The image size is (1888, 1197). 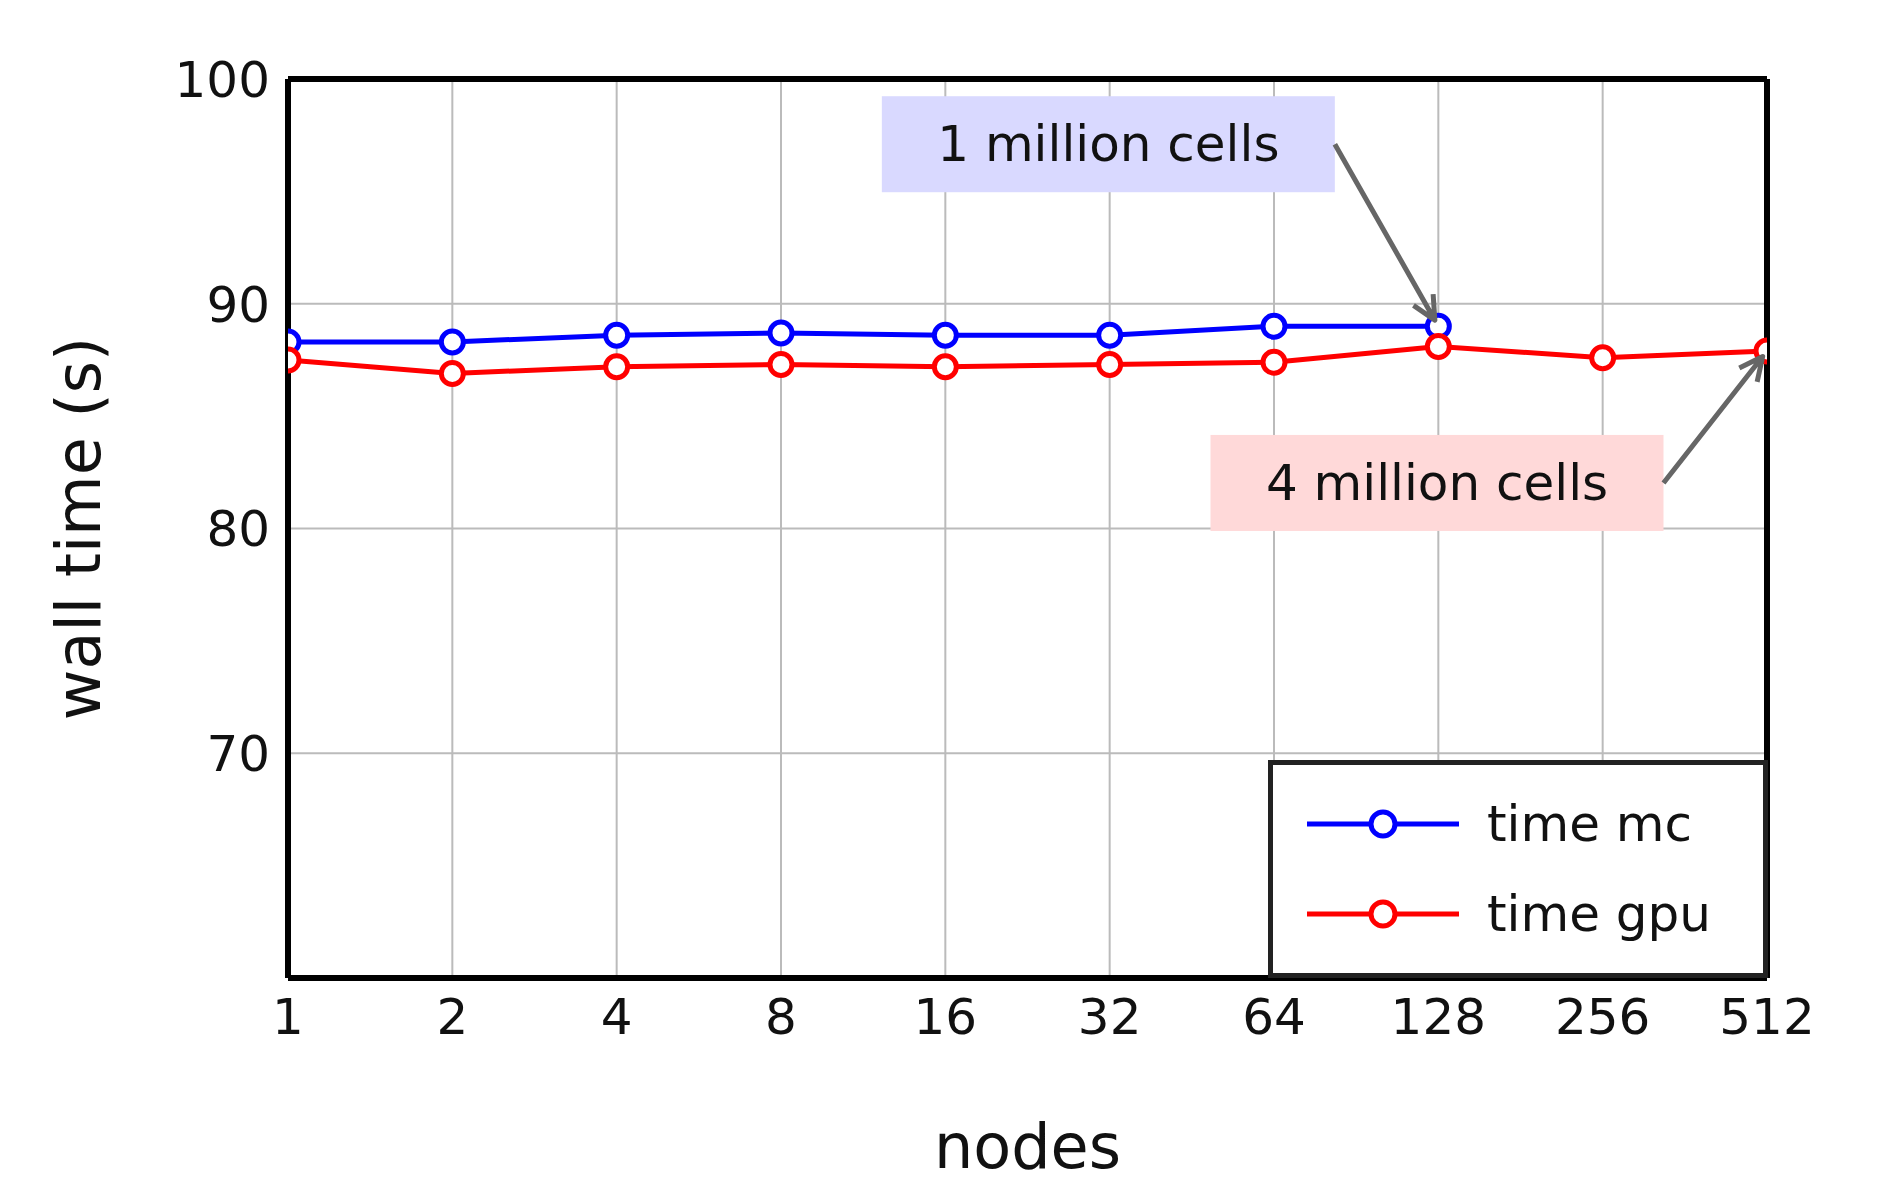 What do you see at coordinates (616, 1016) in the screenshot?
I see `x-tick-label: 4` at bounding box center [616, 1016].